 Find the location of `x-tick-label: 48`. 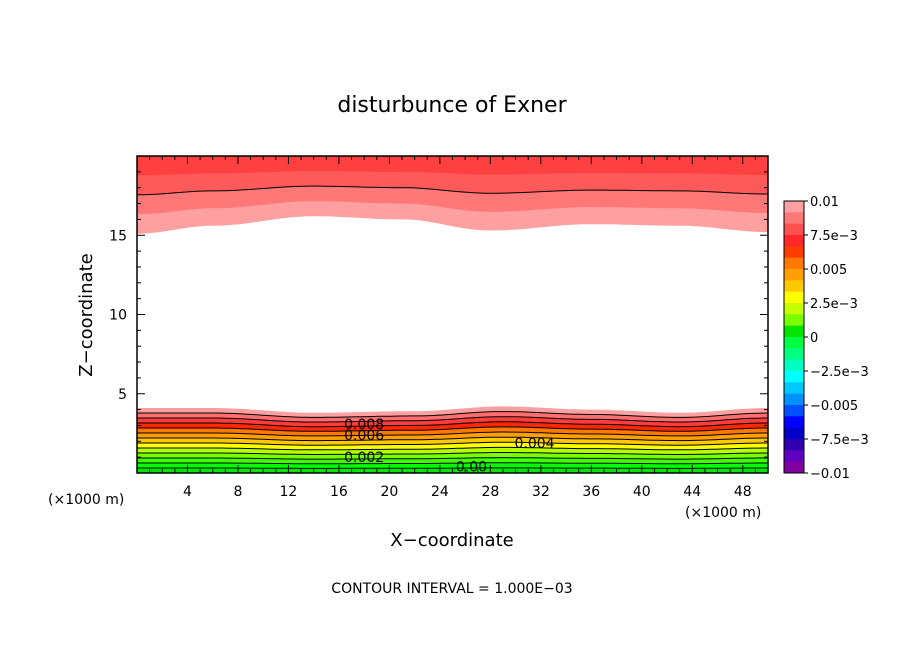

x-tick-label: 48 is located at coordinates (743, 492).